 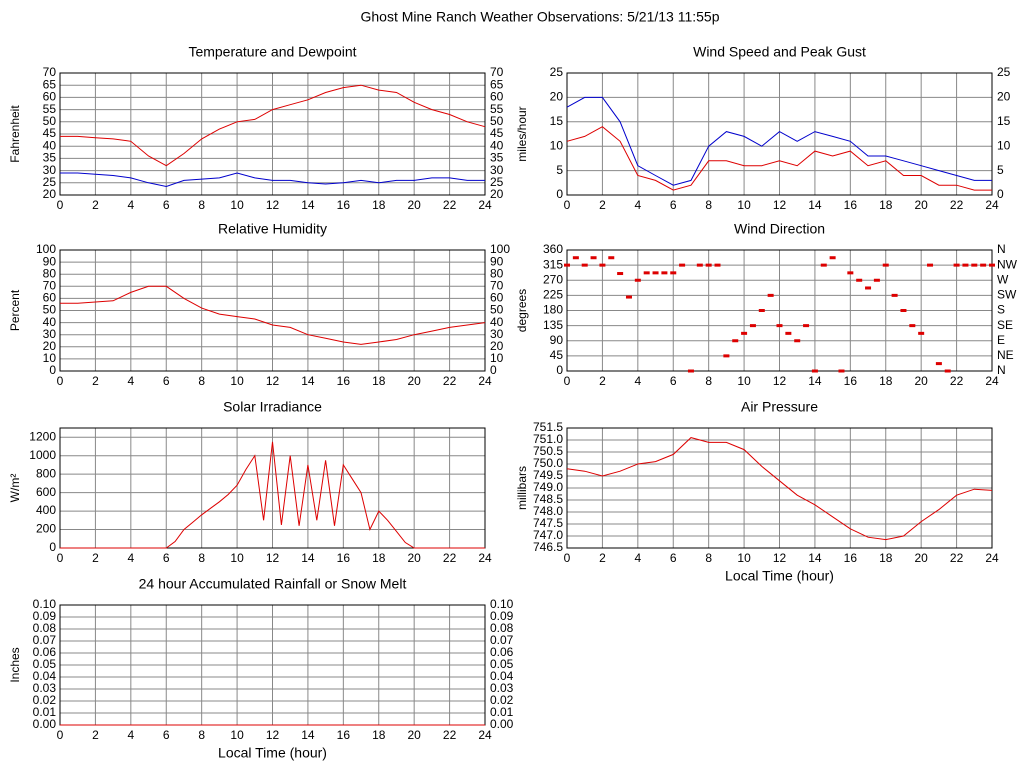 What do you see at coordinates (553, 310) in the screenshot?
I see `y-tick-label: 180` at bounding box center [553, 310].